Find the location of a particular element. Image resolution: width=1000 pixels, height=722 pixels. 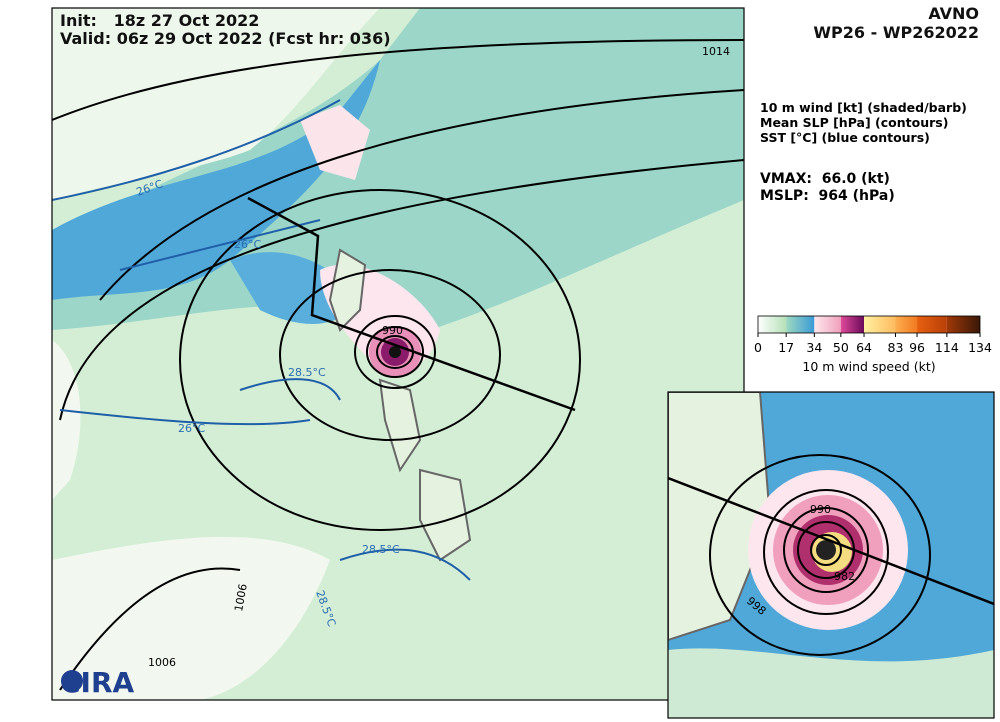

colorbar-label: 10 m wind speed (kt) is located at coordinates (868, 366).